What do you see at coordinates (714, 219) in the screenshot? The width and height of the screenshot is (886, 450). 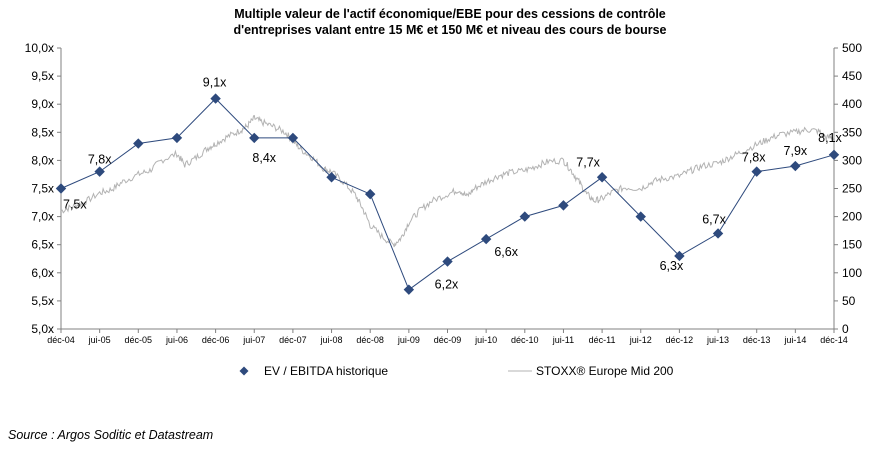 I see `ev-ebitda-data-label: 6,7x` at bounding box center [714, 219].